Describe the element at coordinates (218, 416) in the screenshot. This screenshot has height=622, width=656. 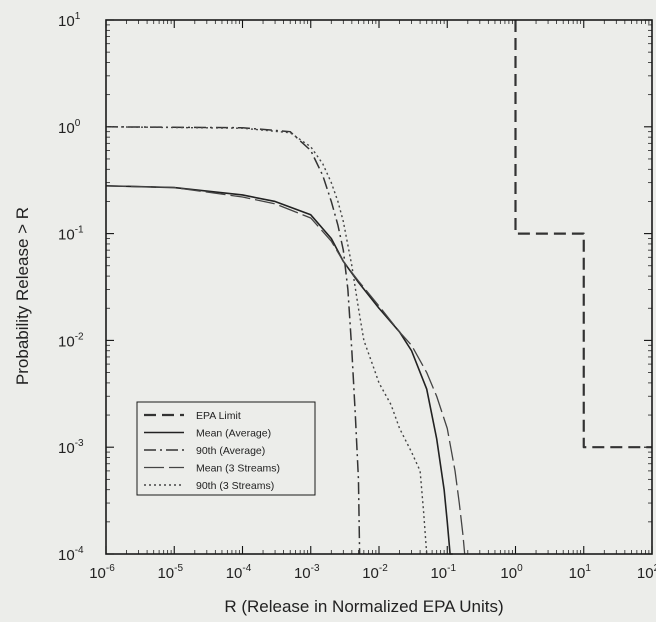
I see `legend-label-1: EPA Limit` at that location.